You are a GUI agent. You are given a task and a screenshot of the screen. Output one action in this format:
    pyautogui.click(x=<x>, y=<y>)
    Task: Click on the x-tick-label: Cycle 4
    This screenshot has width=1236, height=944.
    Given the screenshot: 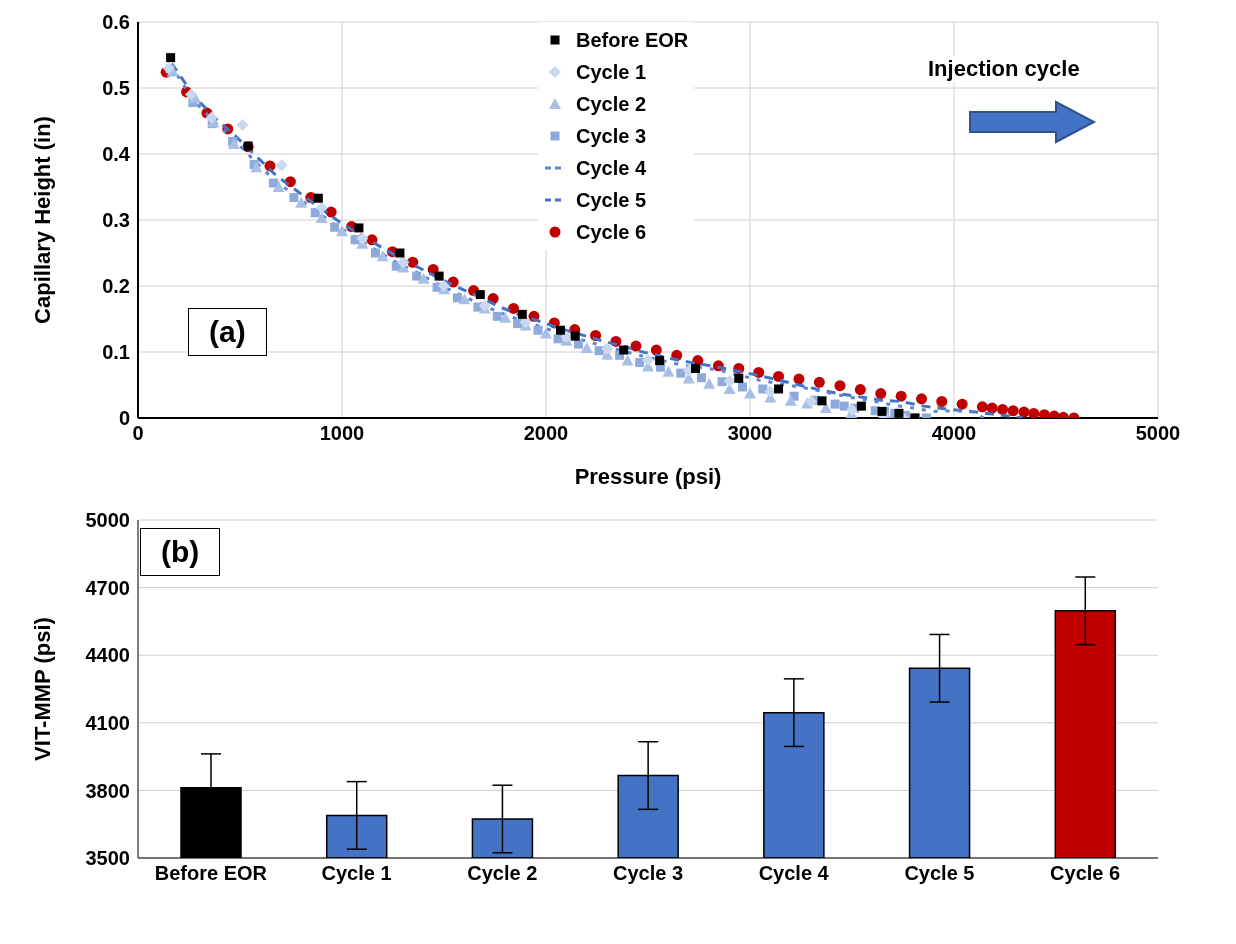 What is the action you would take?
    pyautogui.click(x=794, y=873)
    